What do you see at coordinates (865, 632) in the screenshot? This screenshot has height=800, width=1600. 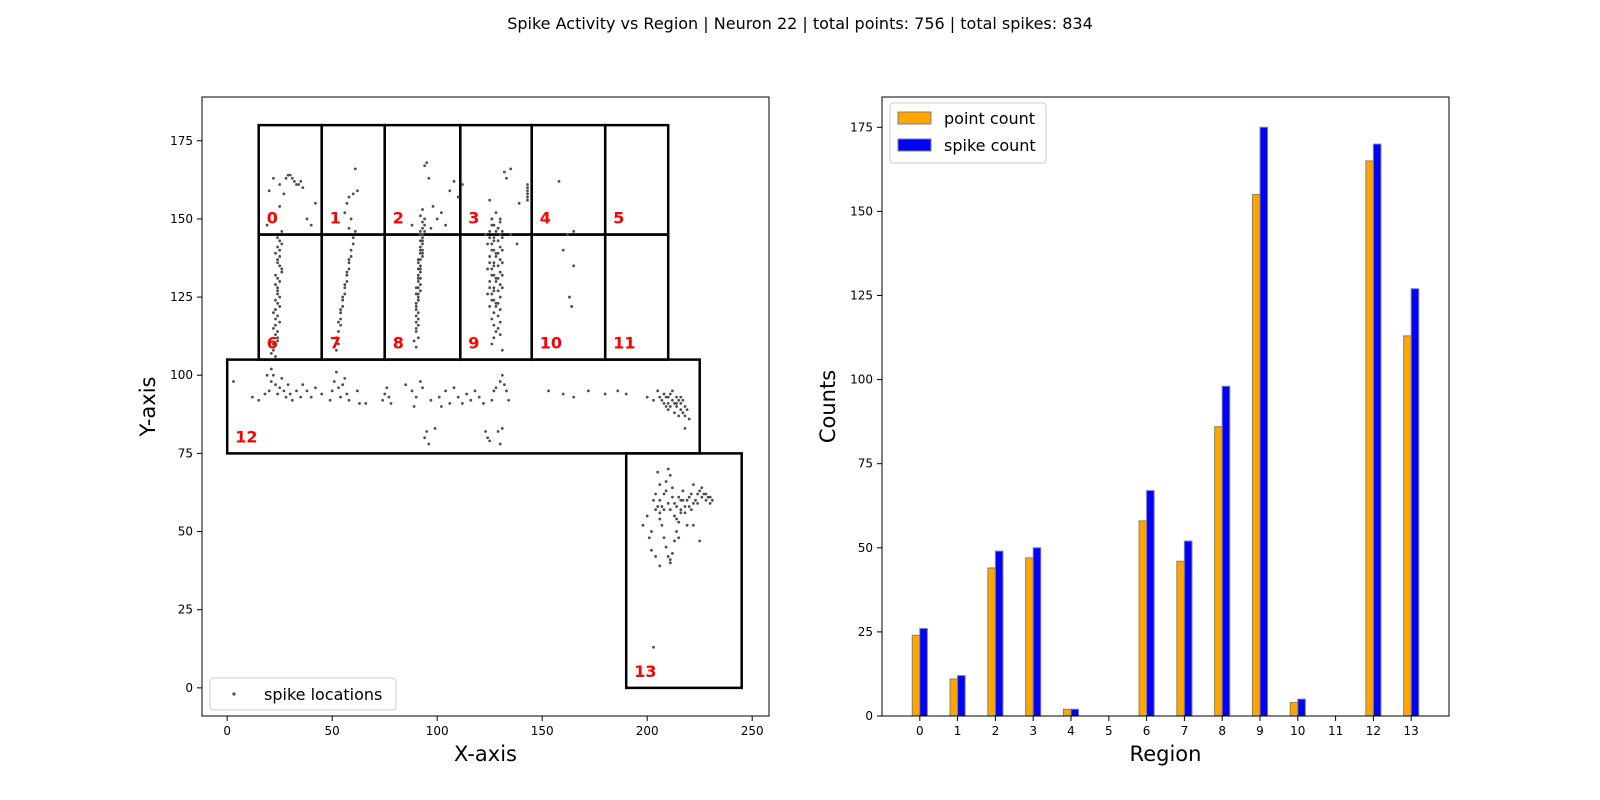 I see `y-tick-label: 25` at bounding box center [865, 632].